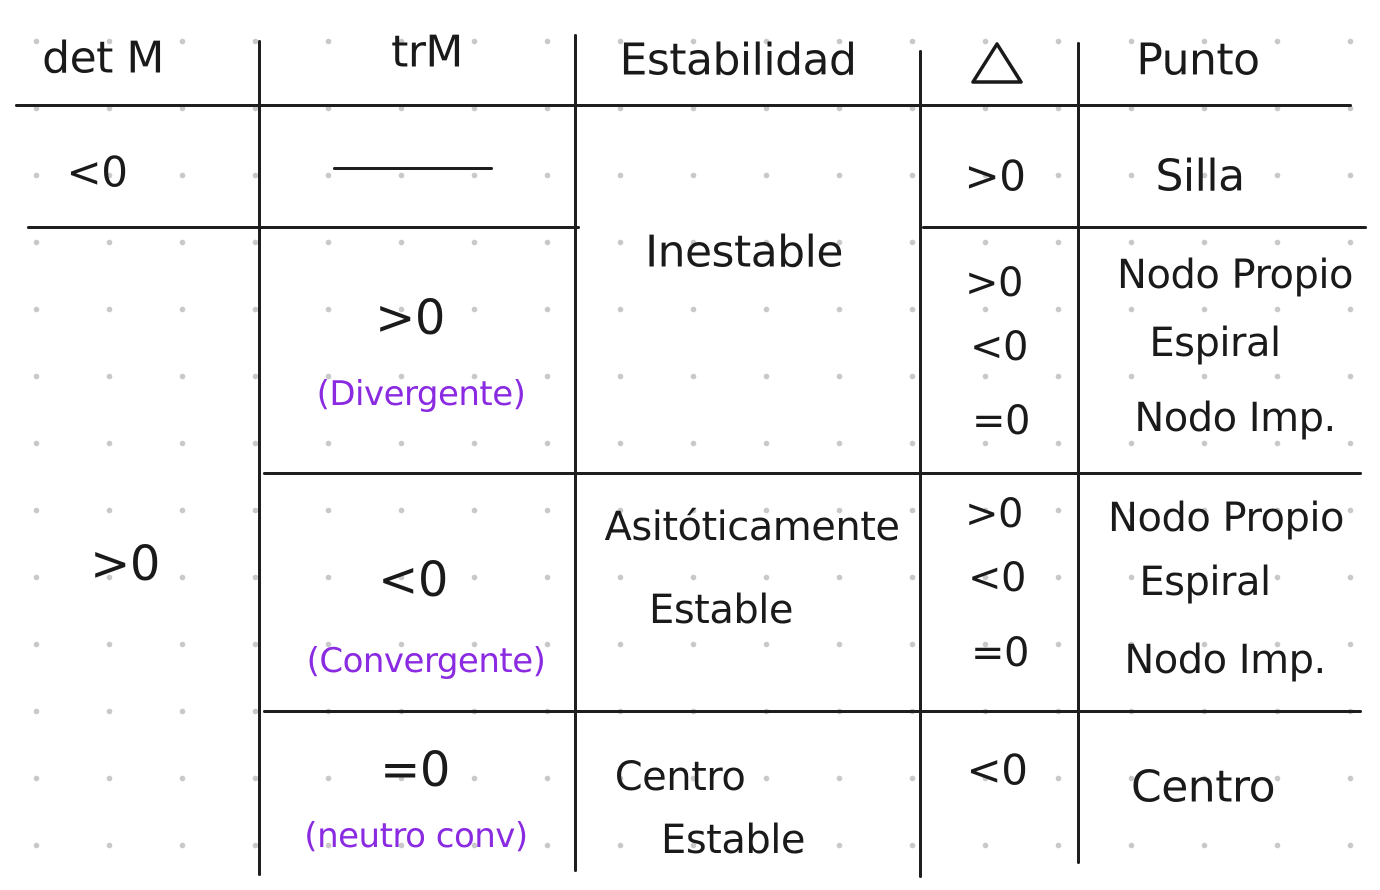 The image size is (1380, 890). Describe the element at coordinates (812, 473) in the screenshot. I see `row-divider-tr-positive` at that location.